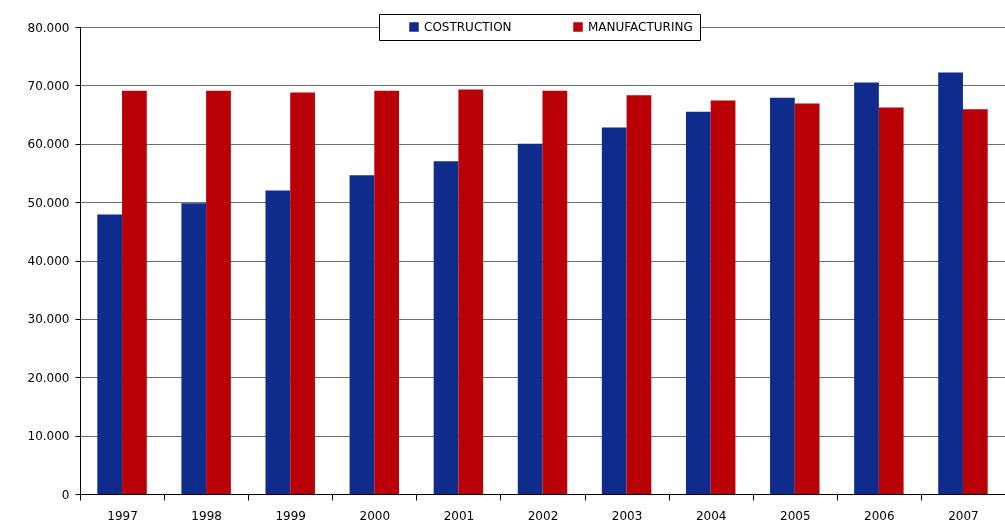 This screenshot has width=1005, height=527. What do you see at coordinates (48, 202) in the screenshot?
I see `y-tick-label: 50.000` at bounding box center [48, 202].